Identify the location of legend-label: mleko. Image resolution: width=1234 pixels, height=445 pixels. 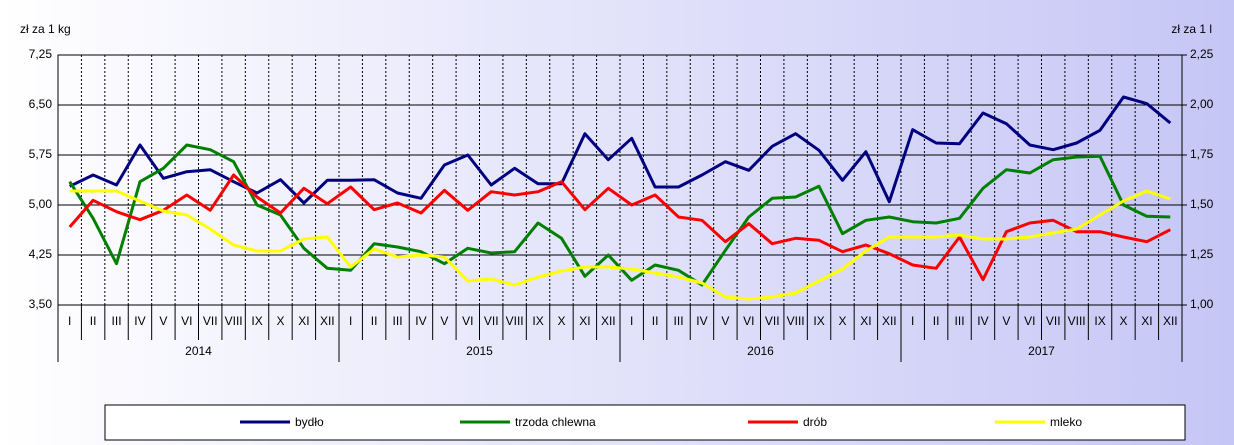
(1066, 422).